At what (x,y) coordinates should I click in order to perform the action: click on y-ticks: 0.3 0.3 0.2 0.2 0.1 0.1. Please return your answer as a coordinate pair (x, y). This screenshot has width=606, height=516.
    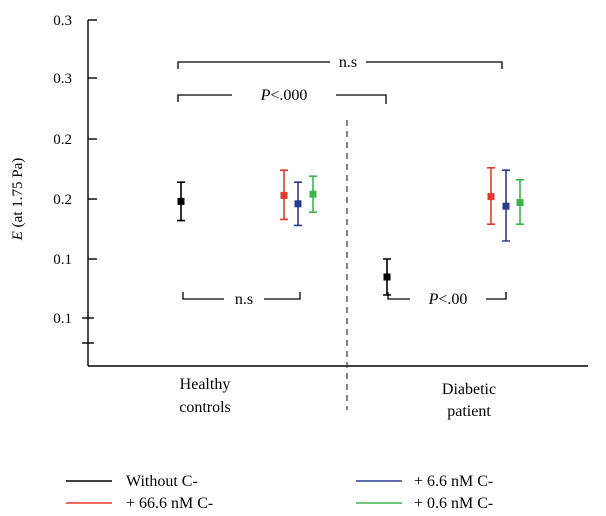
    Looking at the image, I should click on (75, 170).